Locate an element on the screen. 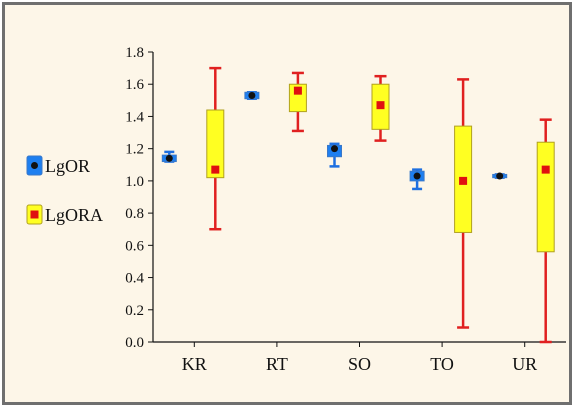 The height and width of the screenshot is (405, 572). y-tick-label: 1.4 is located at coordinates (134, 117).